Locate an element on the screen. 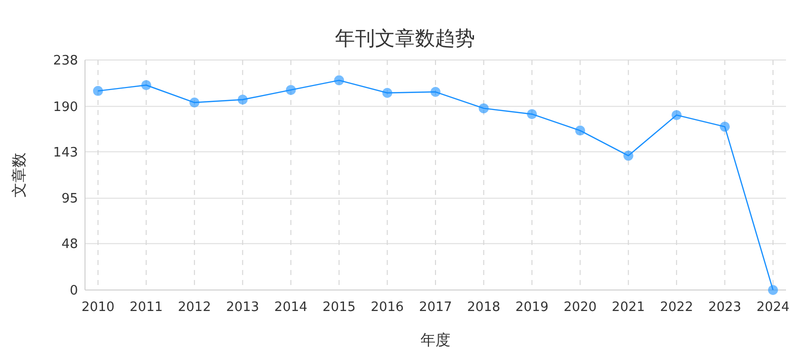 This screenshot has height=360, width=810. x-tick-label: 2017 is located at coordinates (435, 307).